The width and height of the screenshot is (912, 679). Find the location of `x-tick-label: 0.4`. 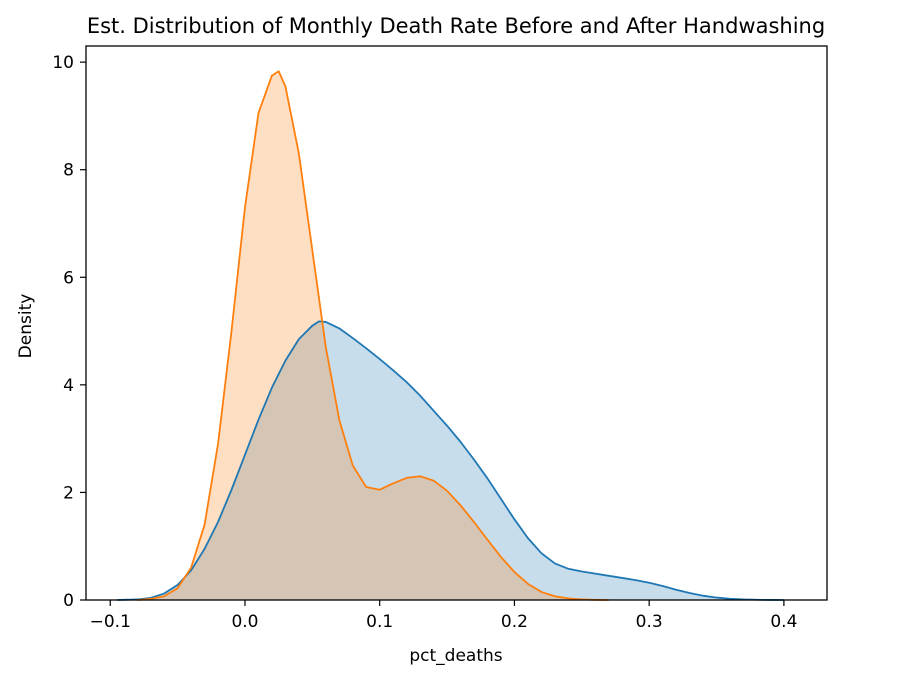

x-tick-label: 0.4 is located at coordinates (783, 622).